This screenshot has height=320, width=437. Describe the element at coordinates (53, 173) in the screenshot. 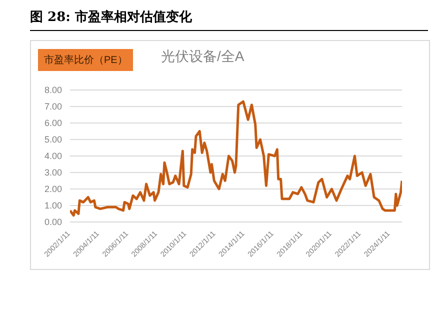

I see `y-tick-label: 3.00` at that location.